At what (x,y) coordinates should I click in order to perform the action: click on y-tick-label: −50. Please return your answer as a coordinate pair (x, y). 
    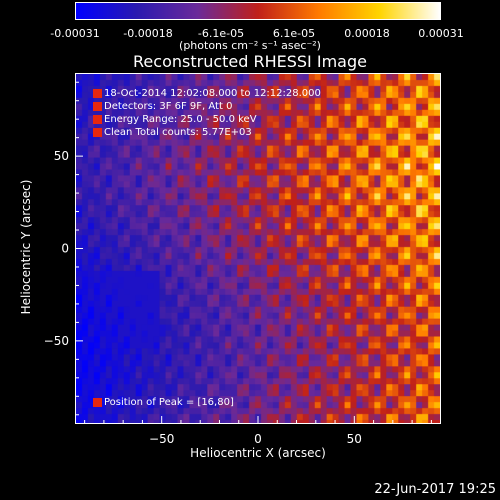
    Looking at the image, I should click on (56, 341).